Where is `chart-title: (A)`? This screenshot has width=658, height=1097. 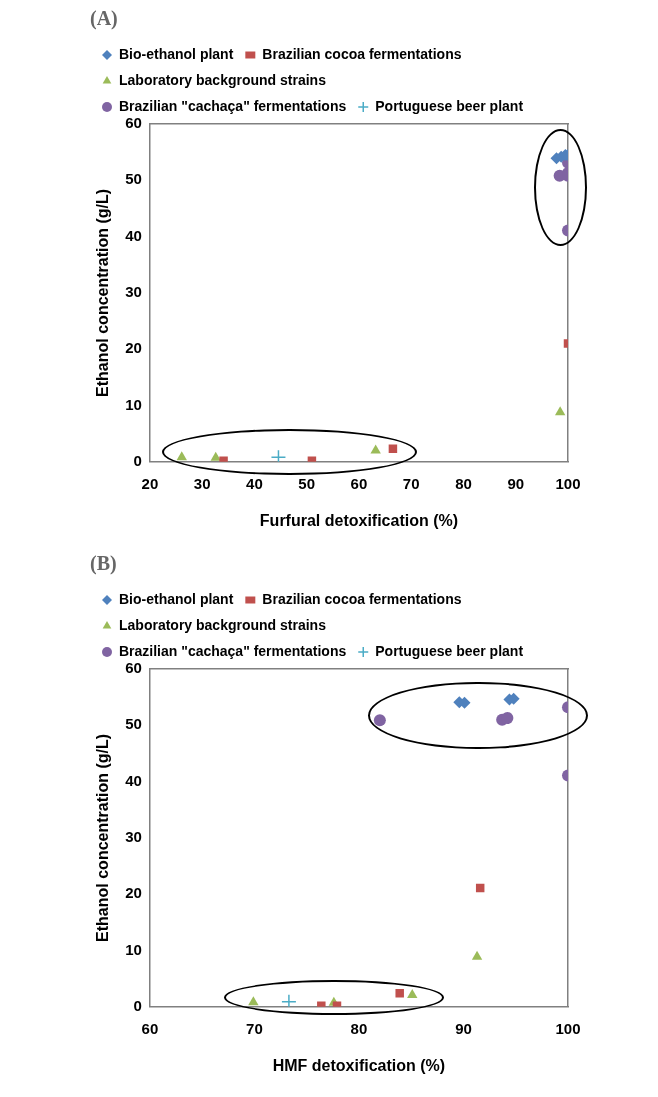
chart-title: (A) is located at coordinates (104, 19).